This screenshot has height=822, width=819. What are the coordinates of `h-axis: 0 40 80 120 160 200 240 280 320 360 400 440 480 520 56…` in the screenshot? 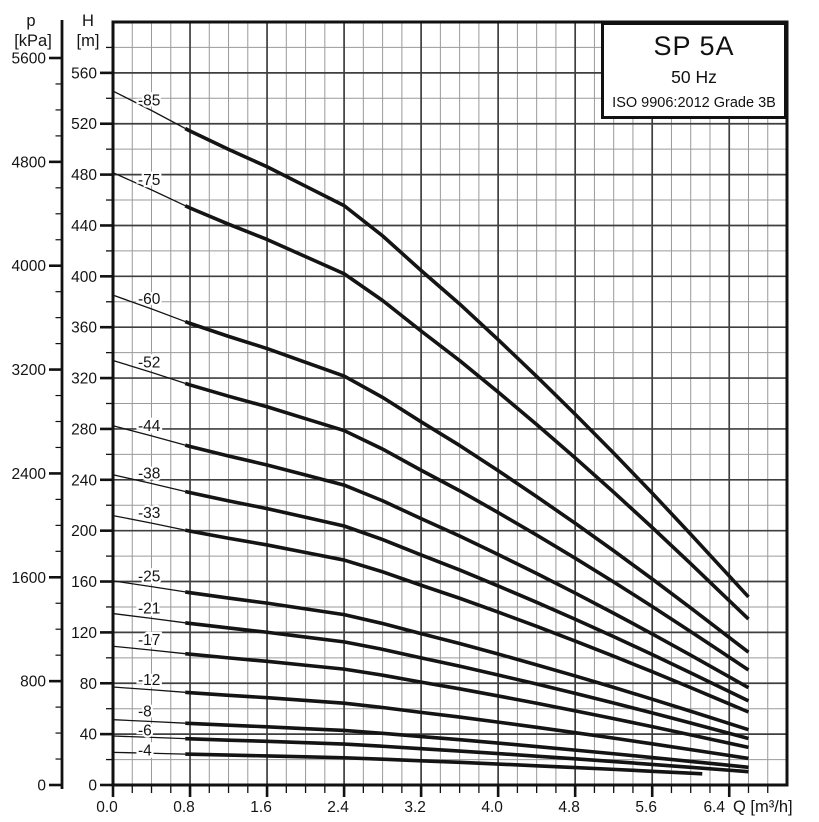 It's located at (92, 420).